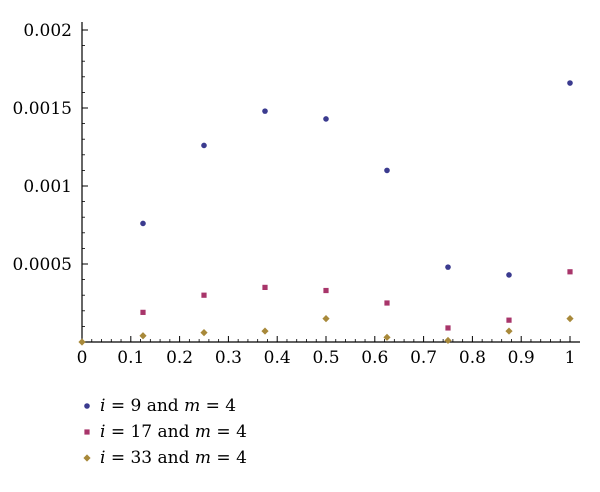  I want to click on x-tick-label: 0.4, so click(277, 358).